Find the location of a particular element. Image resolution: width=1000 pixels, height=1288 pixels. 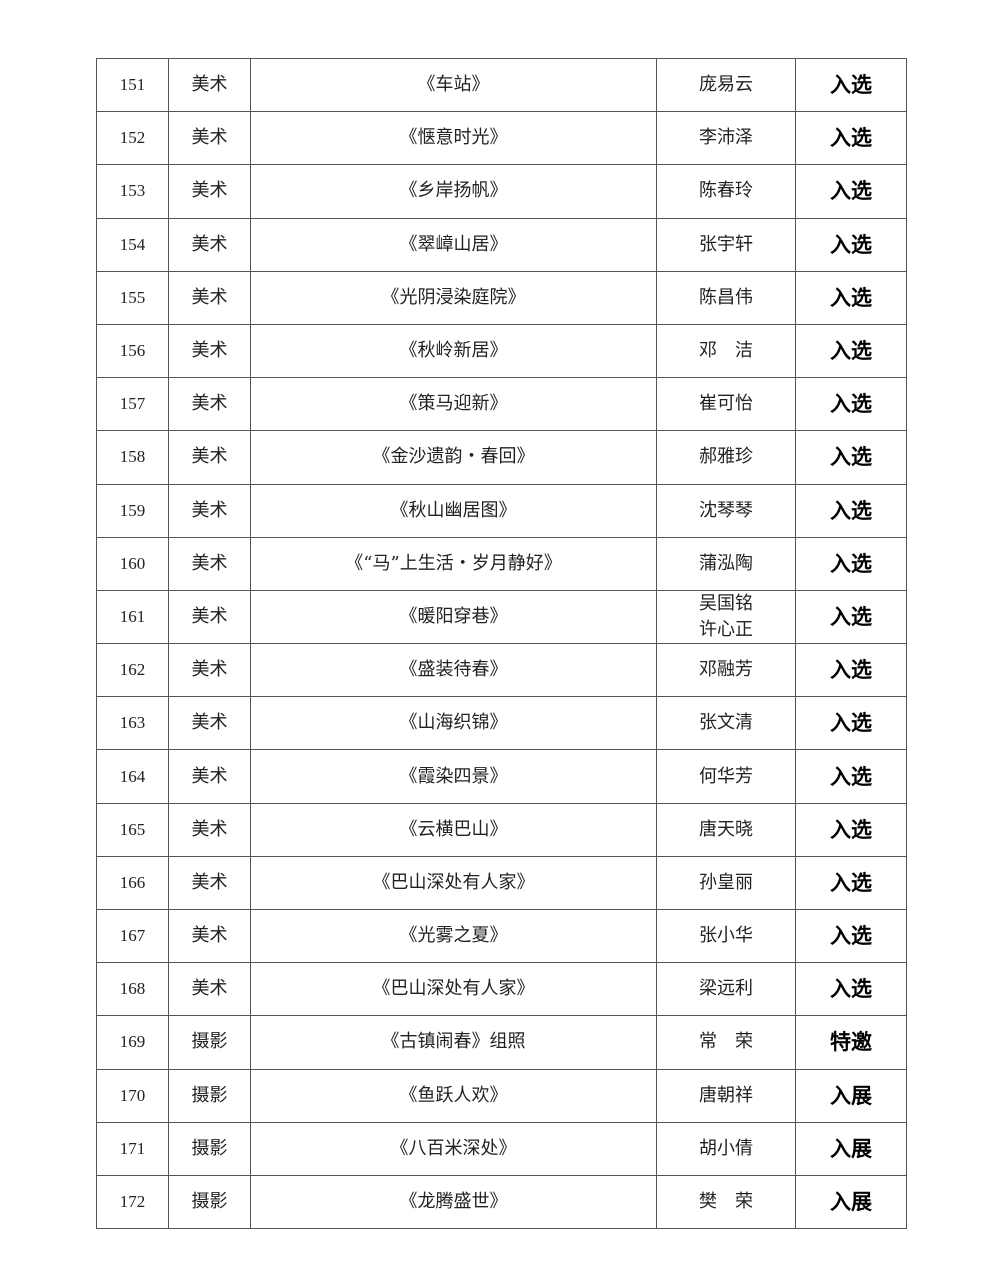

row-number: 164 is located at coordinates (132, 776).